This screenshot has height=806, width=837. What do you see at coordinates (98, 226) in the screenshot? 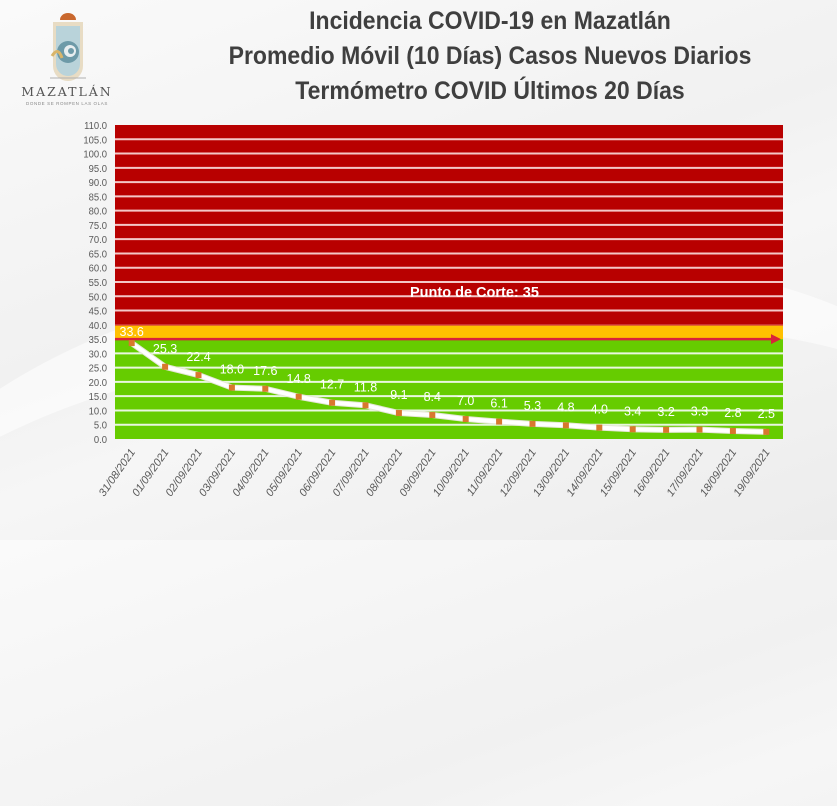
I see `y-tick-label: 75.0` at bounding box center [98, 226].